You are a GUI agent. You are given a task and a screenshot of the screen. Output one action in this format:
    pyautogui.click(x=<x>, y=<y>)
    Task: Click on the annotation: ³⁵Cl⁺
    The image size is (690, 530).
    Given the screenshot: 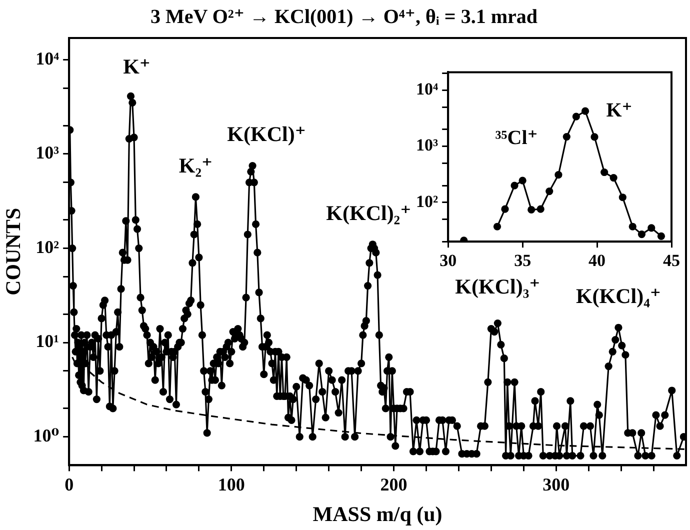 What is the action you would take?
    pyautogui.click(x=516, y=137)
    